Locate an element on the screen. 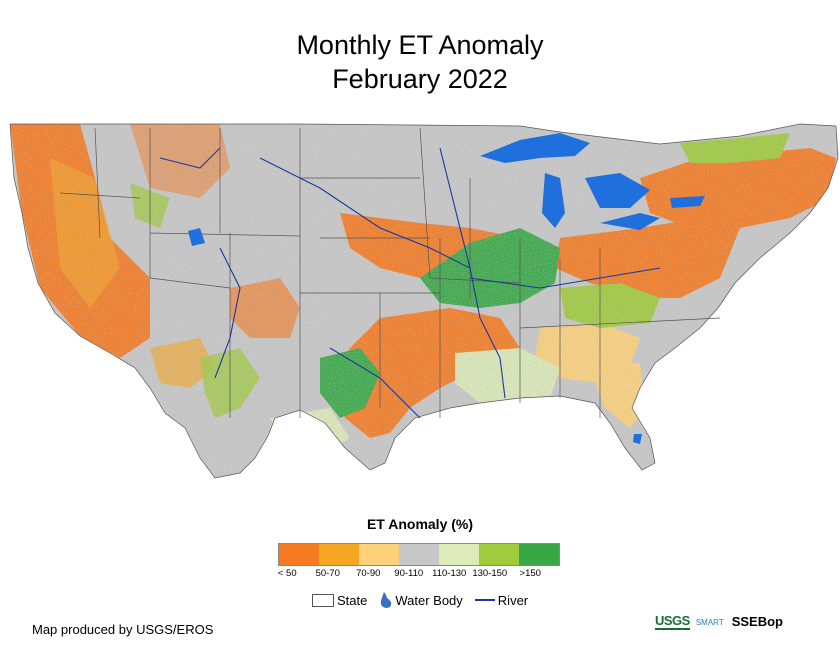  lake-huron is located at coordinates (617, 190).